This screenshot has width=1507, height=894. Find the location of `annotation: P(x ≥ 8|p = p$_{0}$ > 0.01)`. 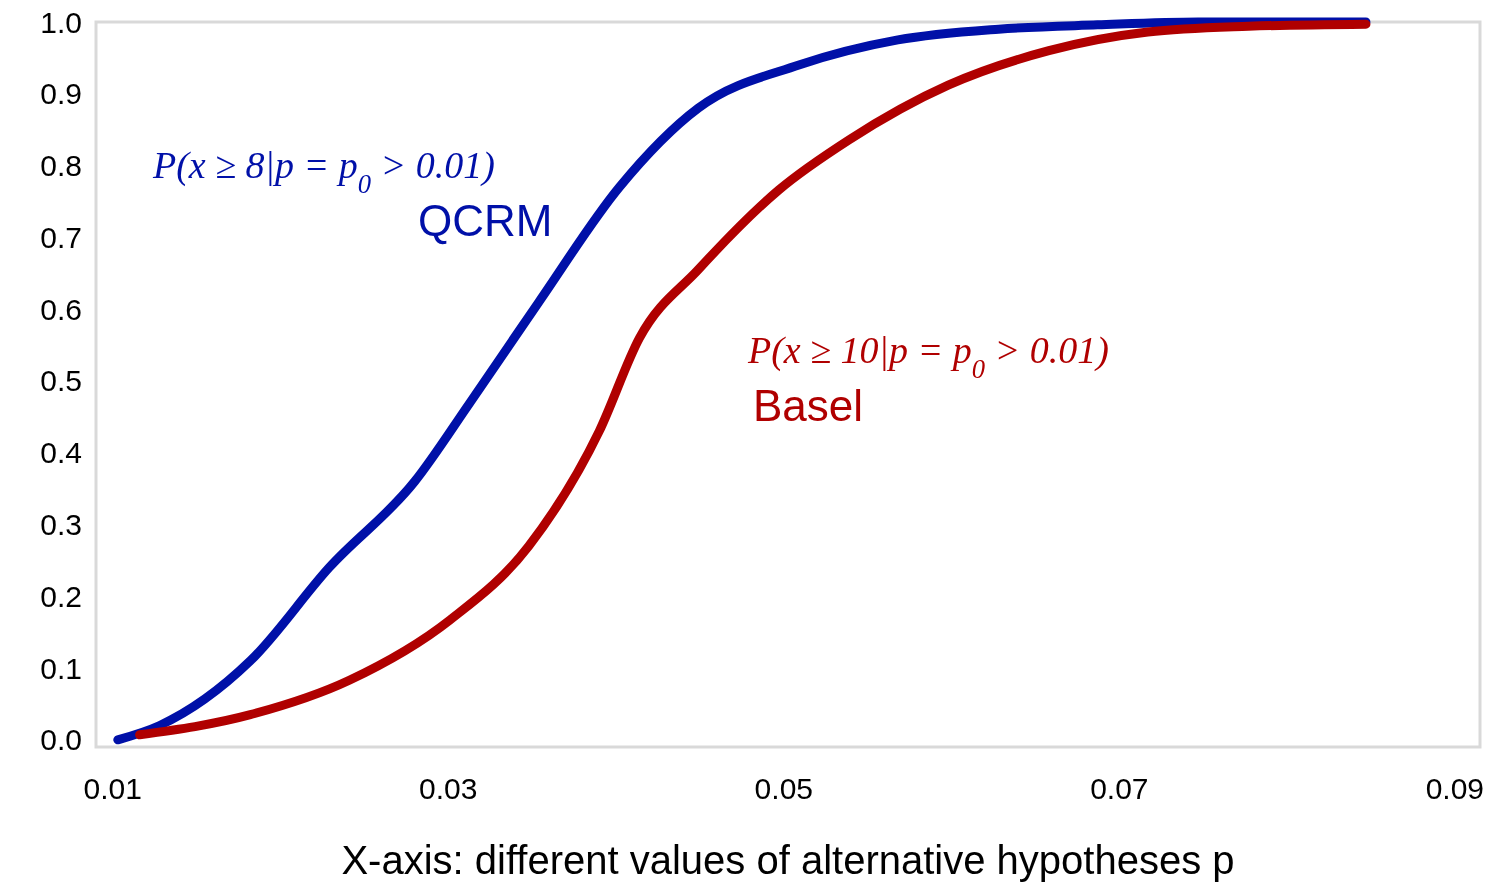

annotation: P(x ≥ 8|p = p$_{0}$ > 0.01) is located at coordinates (323, 171).